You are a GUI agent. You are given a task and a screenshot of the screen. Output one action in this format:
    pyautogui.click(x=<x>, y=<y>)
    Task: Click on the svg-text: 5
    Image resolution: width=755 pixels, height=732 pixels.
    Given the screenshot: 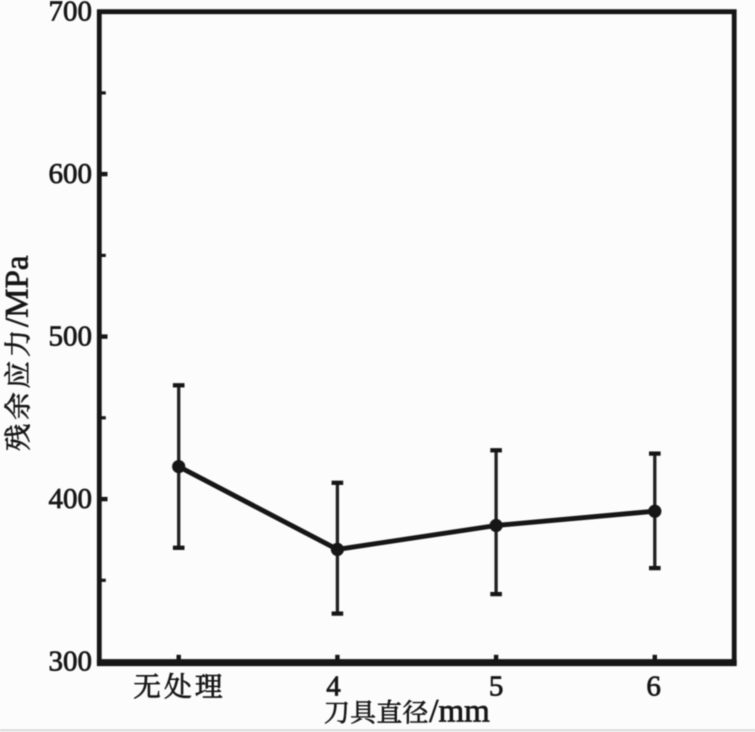 What is the action you would take?
    pyautogui.click(x=496, y=687)
    